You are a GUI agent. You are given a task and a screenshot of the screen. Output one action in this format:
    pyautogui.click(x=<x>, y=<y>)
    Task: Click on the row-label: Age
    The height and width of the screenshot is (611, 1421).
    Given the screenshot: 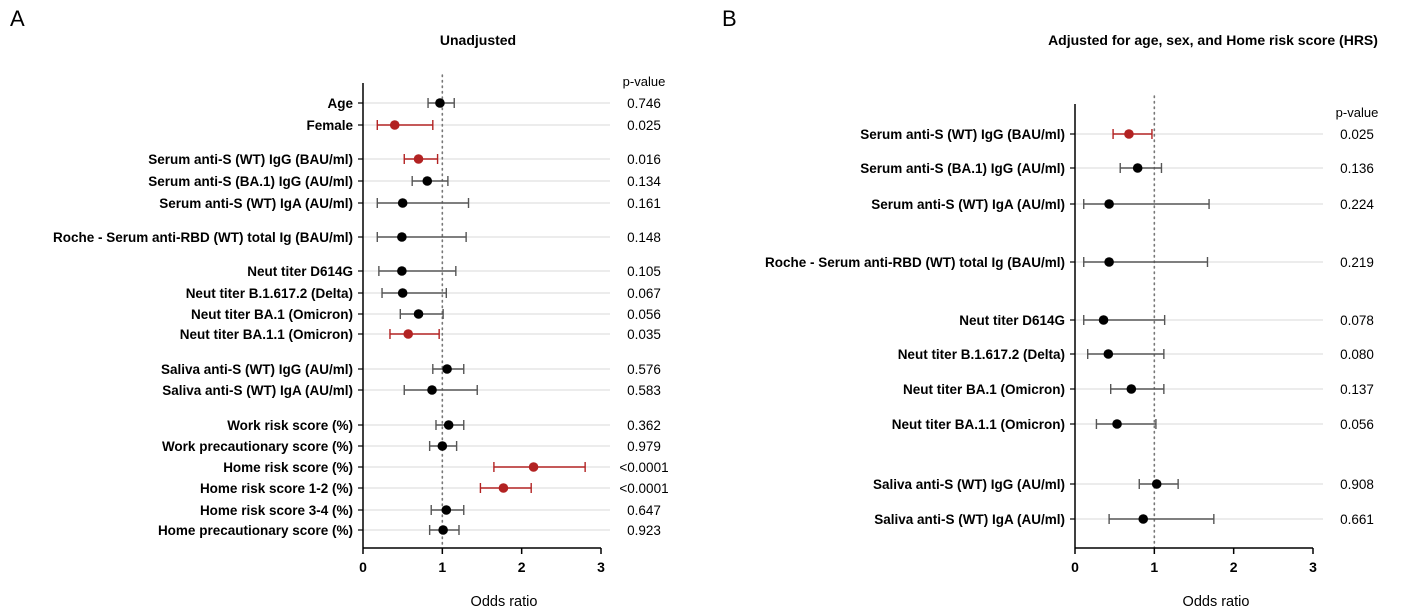 What is the action you would take?
    pyautogui.click(x=340, y=103)
    